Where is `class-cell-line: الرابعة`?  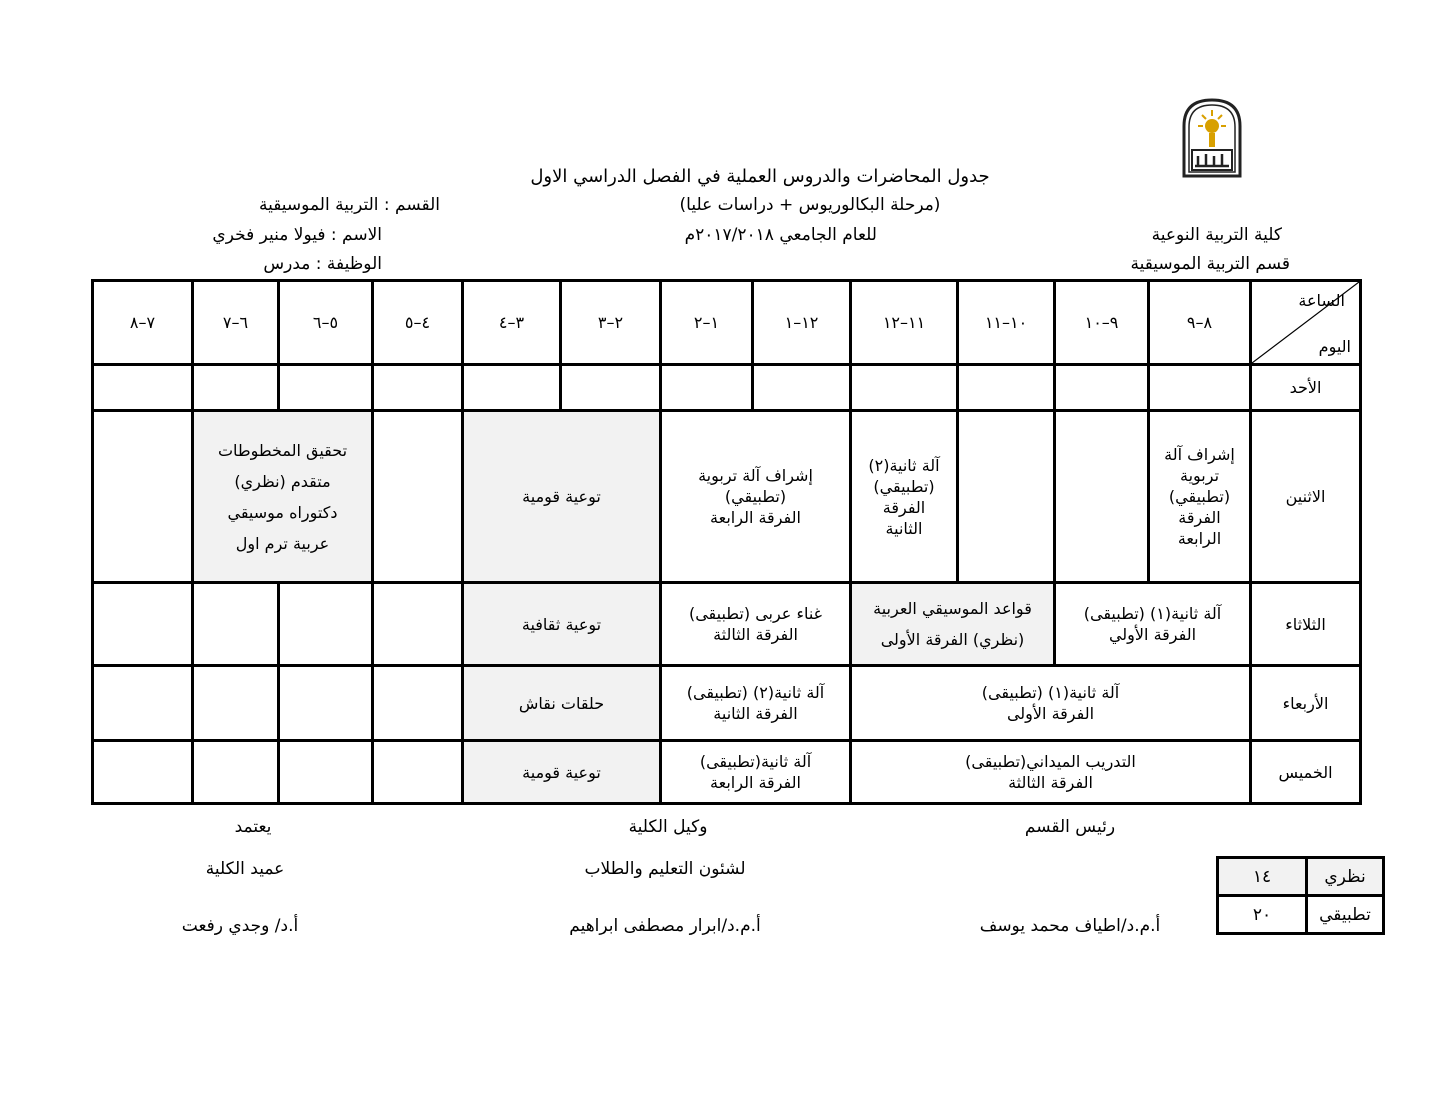 class-cell-line: الرابعة is located at coordinates (1199, 538).